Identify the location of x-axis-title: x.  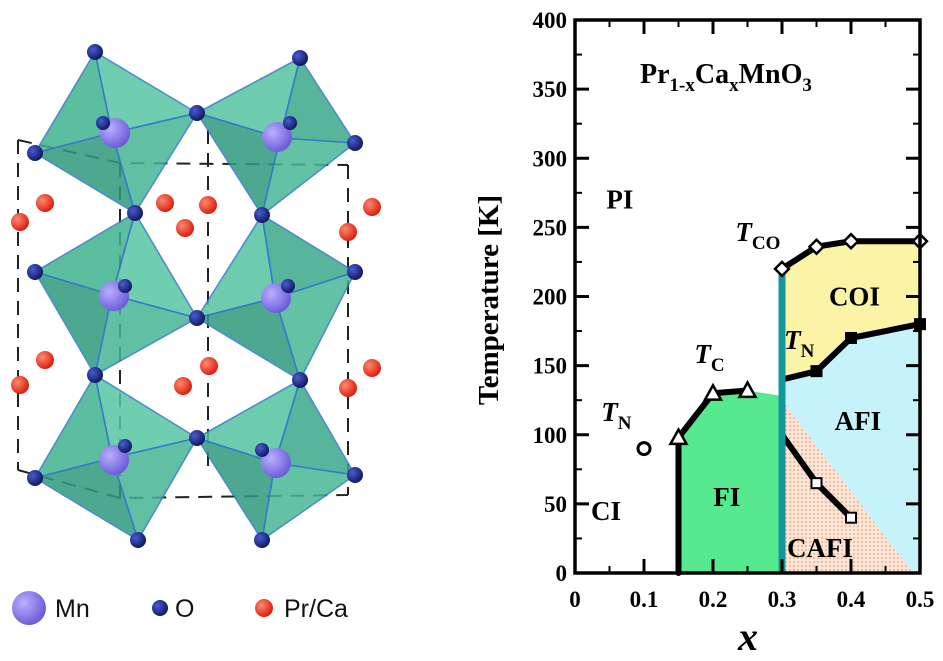
(747, 636).